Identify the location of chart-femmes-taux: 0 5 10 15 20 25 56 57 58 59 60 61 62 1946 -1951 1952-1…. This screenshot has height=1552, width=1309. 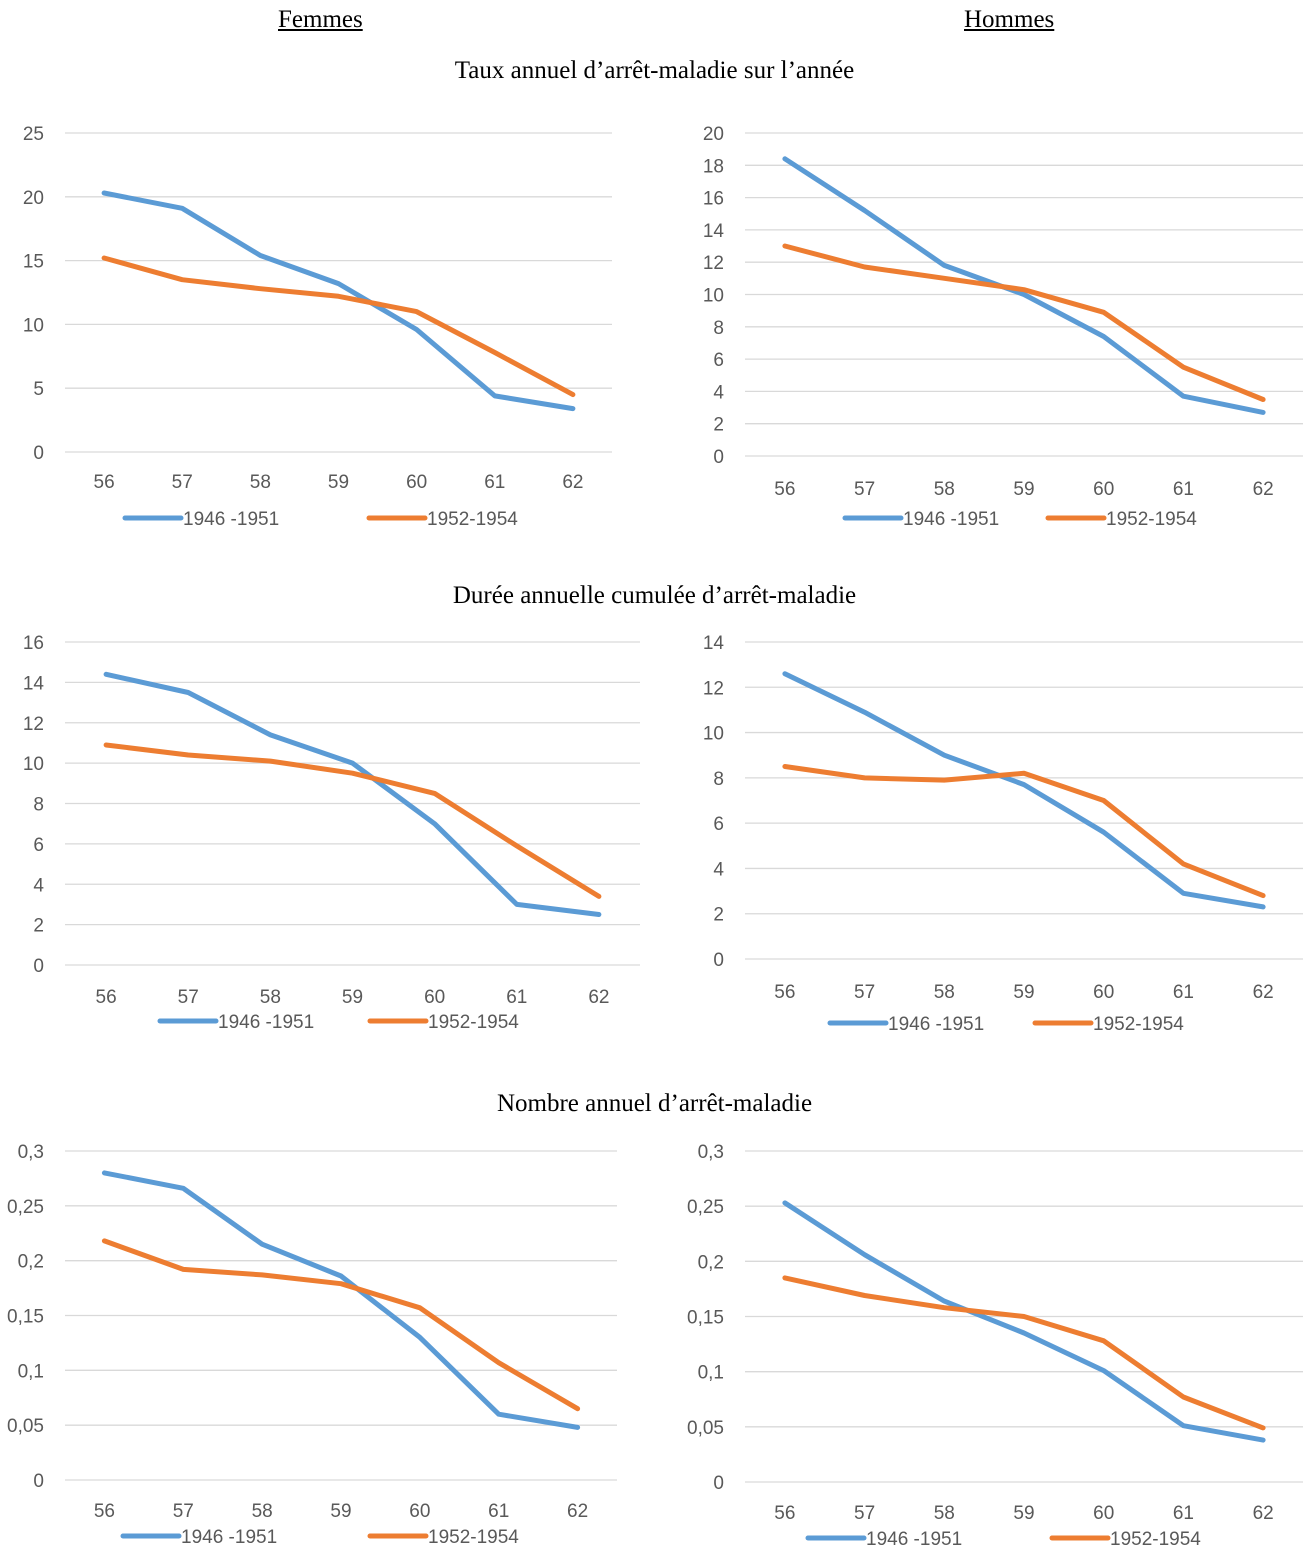
(317, 327).